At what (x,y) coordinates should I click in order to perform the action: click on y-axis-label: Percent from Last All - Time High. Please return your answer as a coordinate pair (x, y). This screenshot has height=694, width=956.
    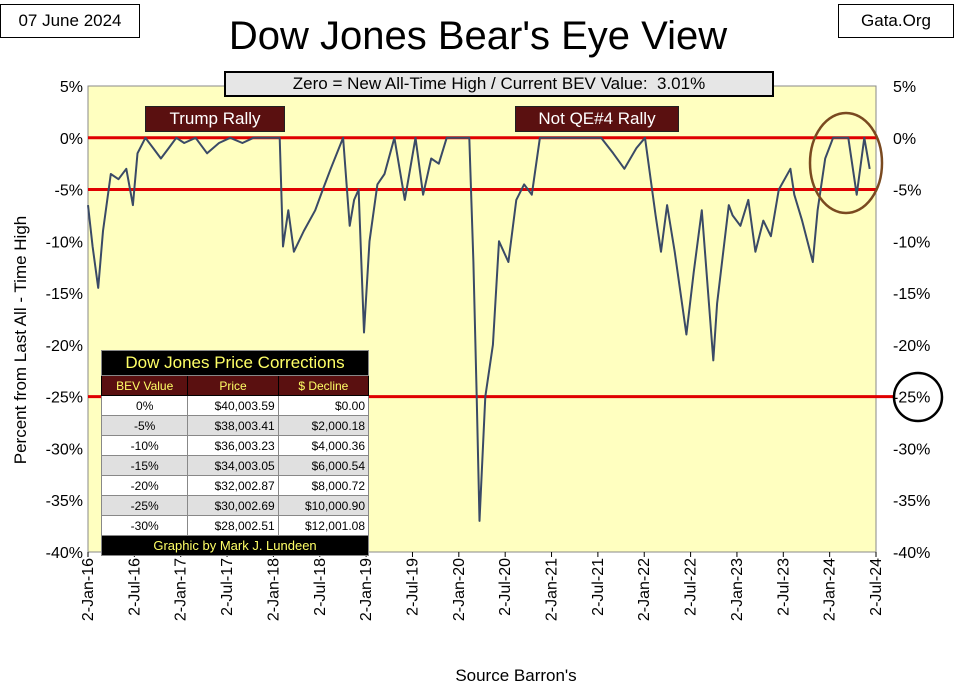
    Looking at the image, I should click on (20, 340).